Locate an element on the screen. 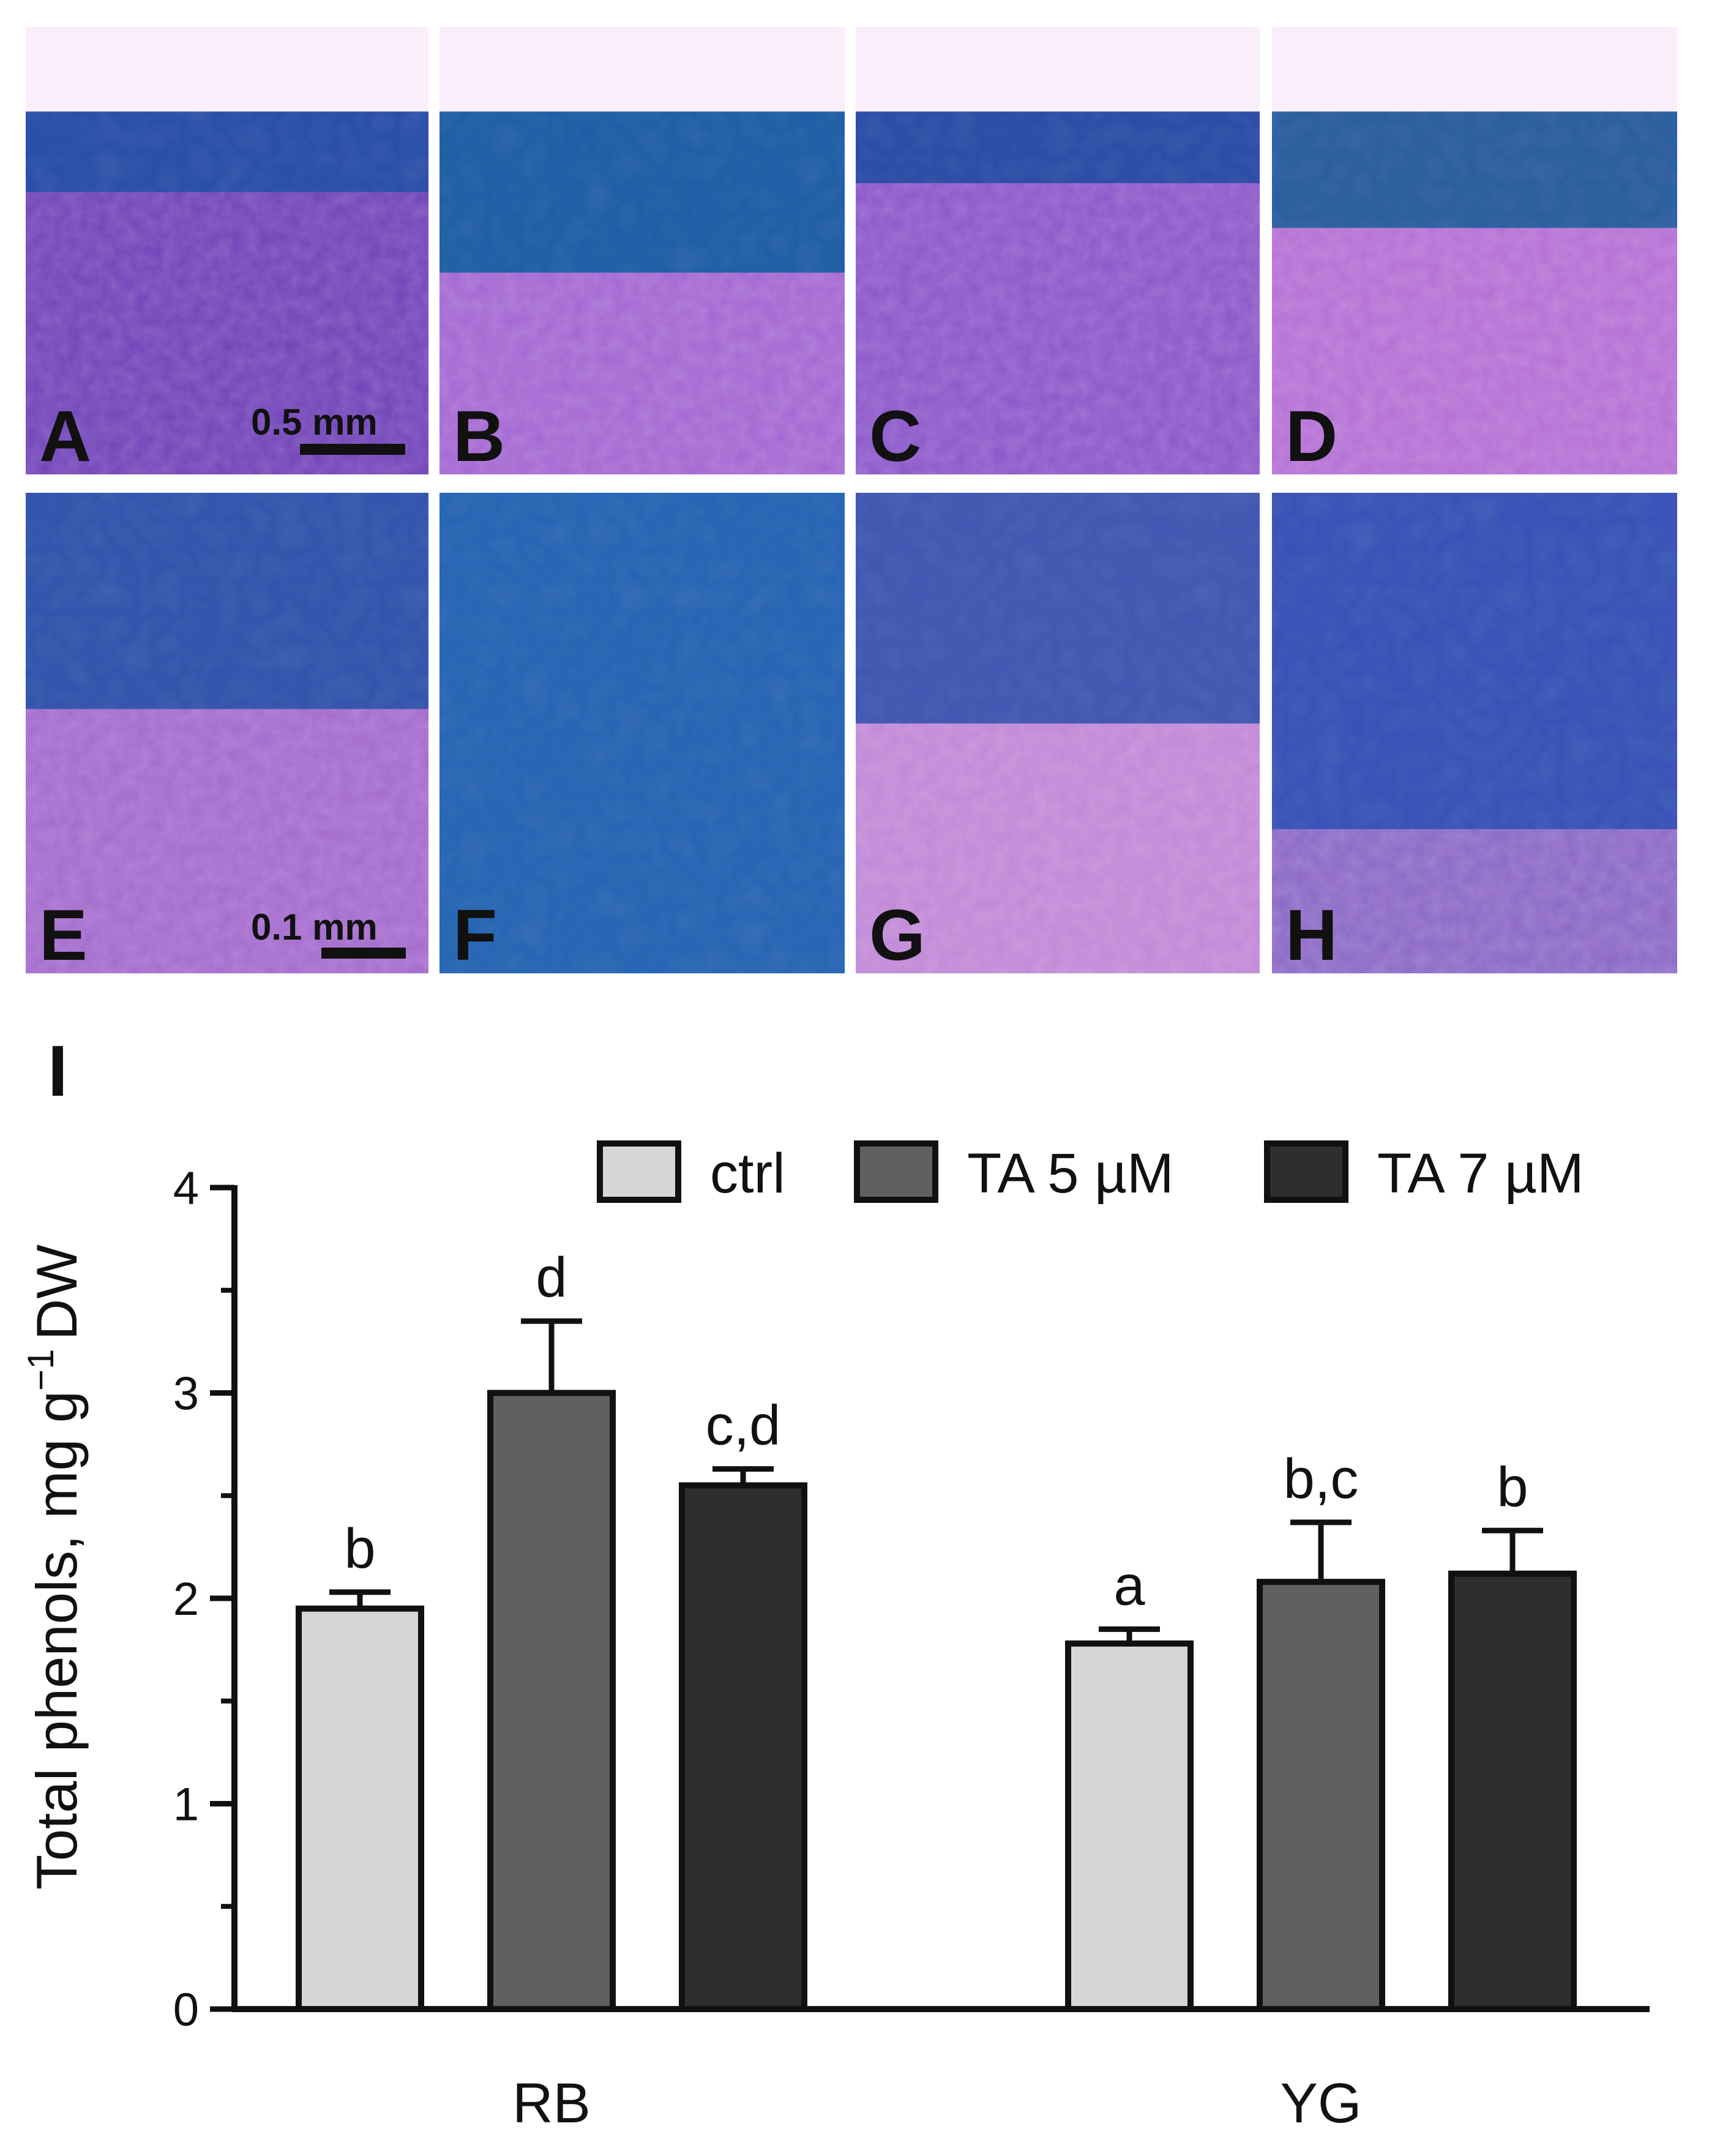 This screenshot has height=2156, width=1709. scale-bar-e: 0.1 mm is located at coordinates (329, 933).